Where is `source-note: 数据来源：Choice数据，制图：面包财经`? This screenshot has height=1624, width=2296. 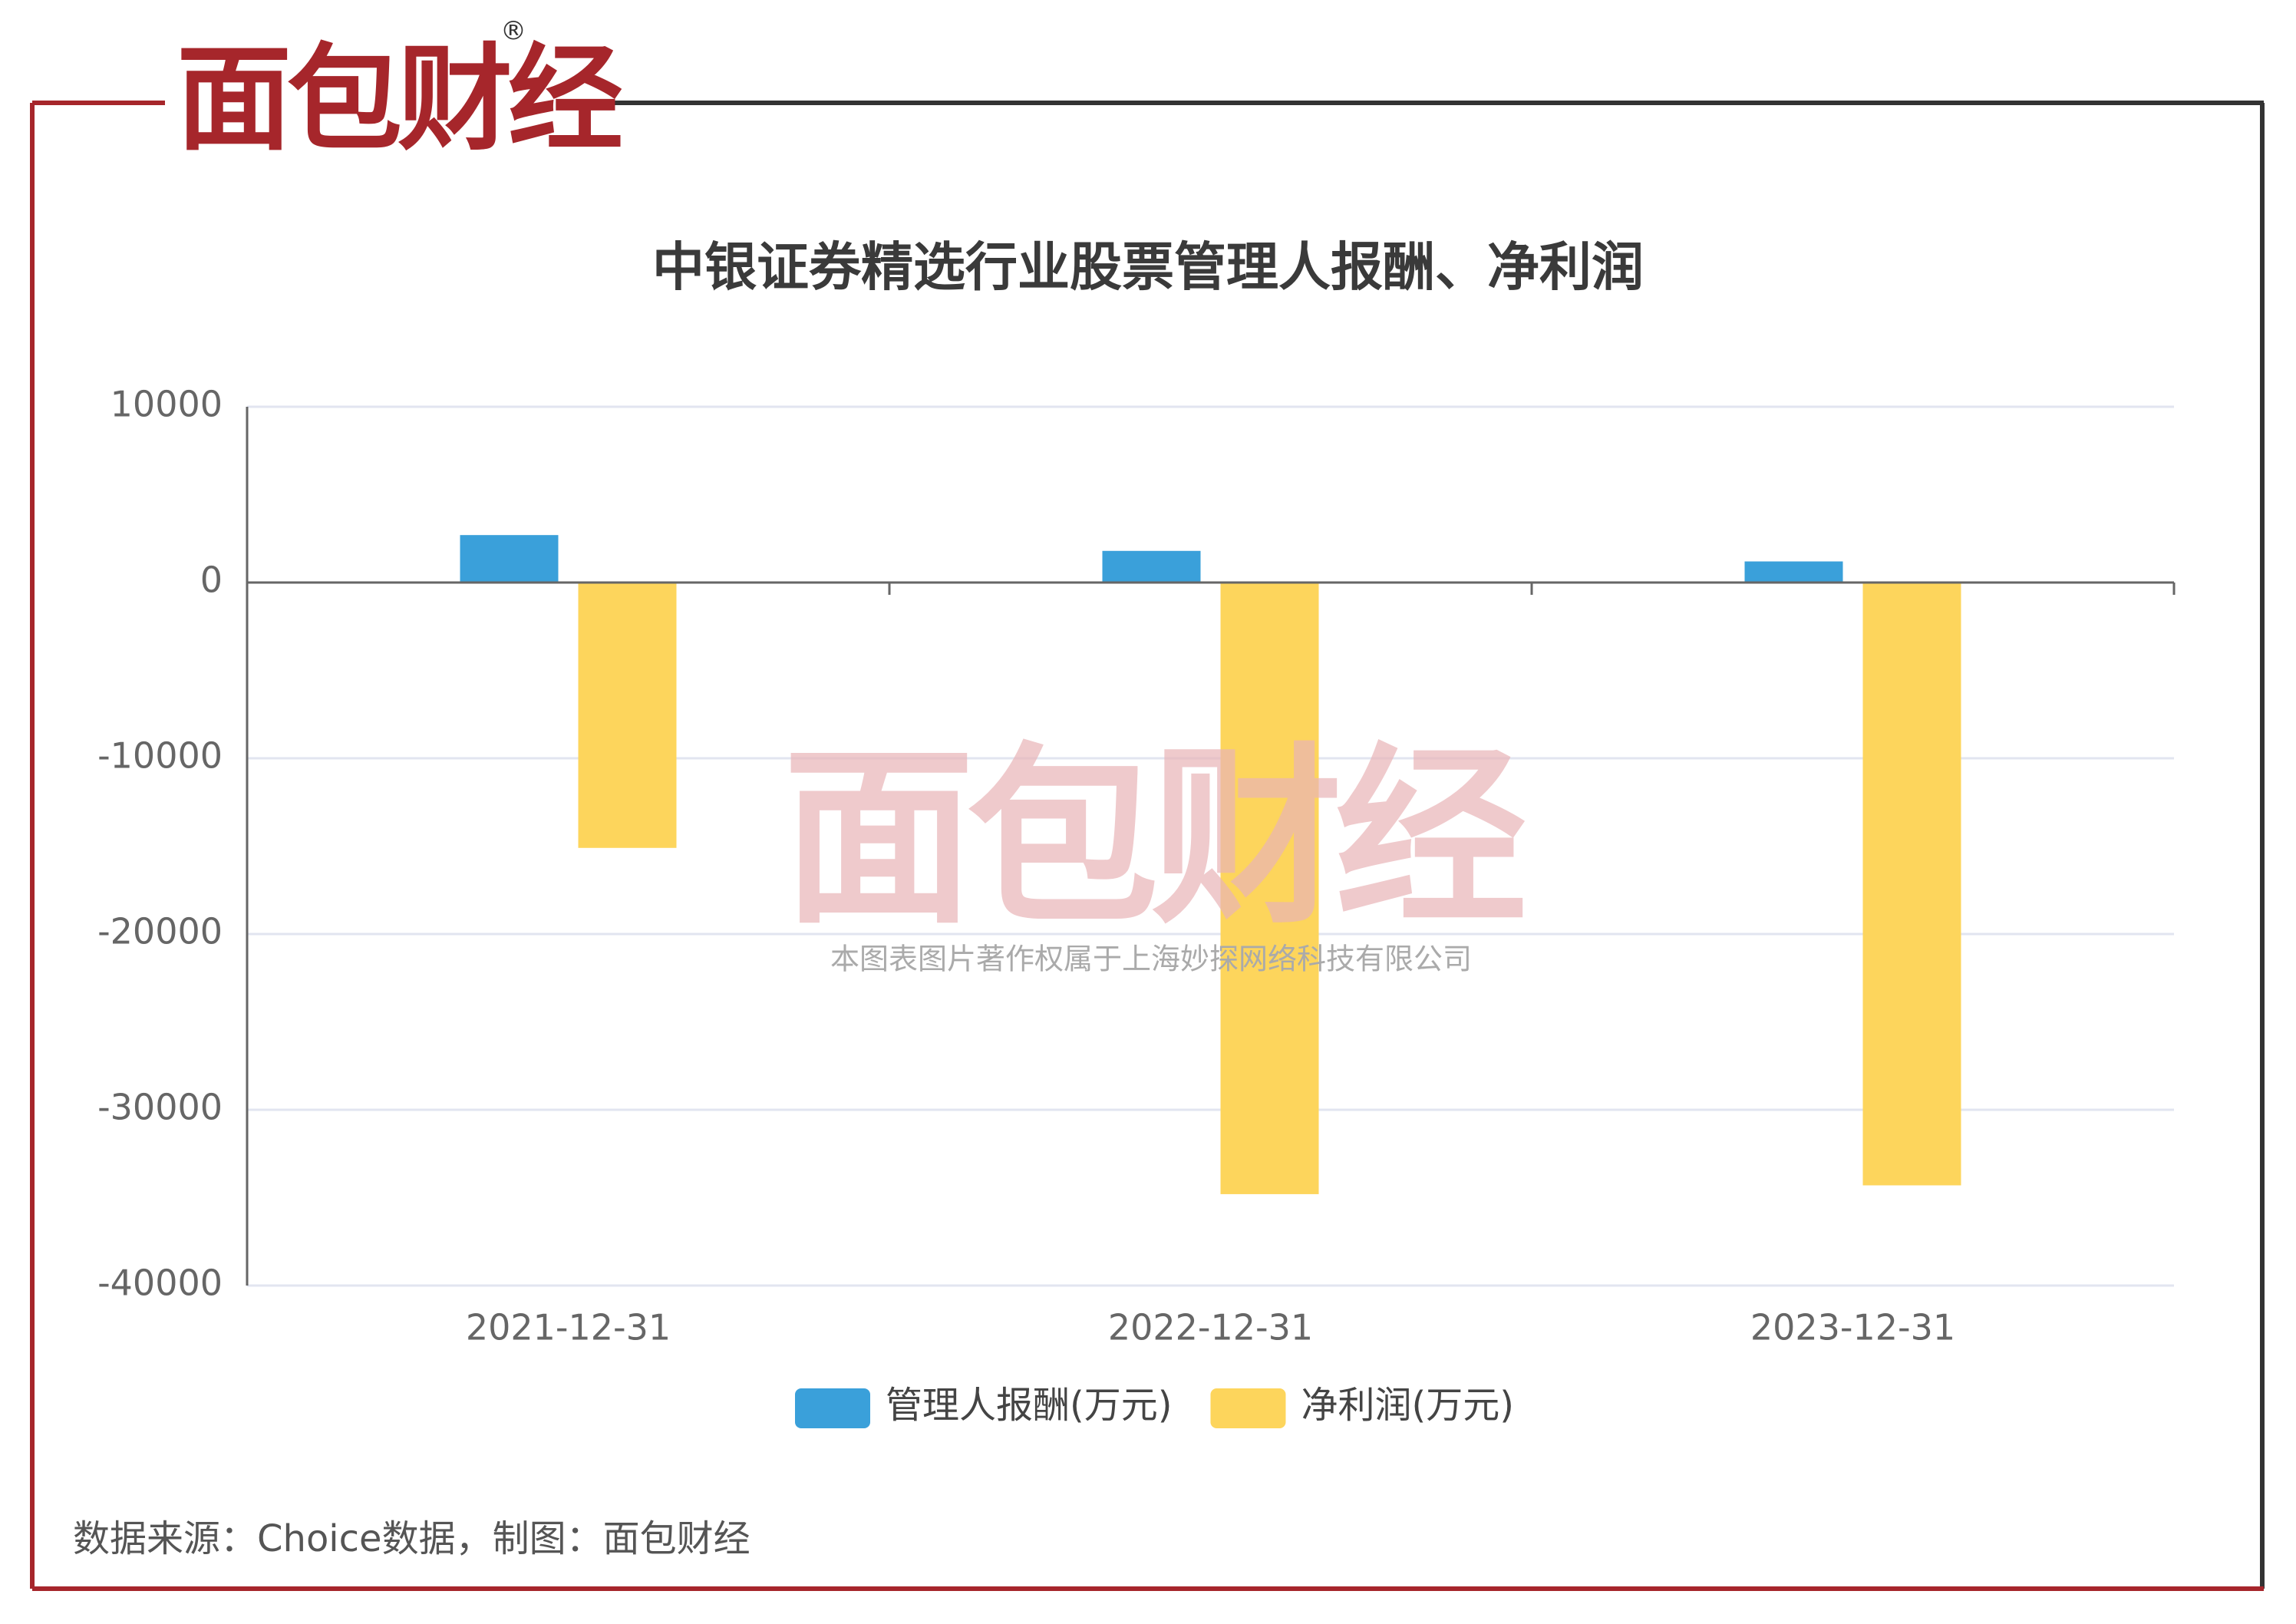 source-note: 数据来源：Choice数据，制图：面包财经 is located at coordinates (411, 1538).